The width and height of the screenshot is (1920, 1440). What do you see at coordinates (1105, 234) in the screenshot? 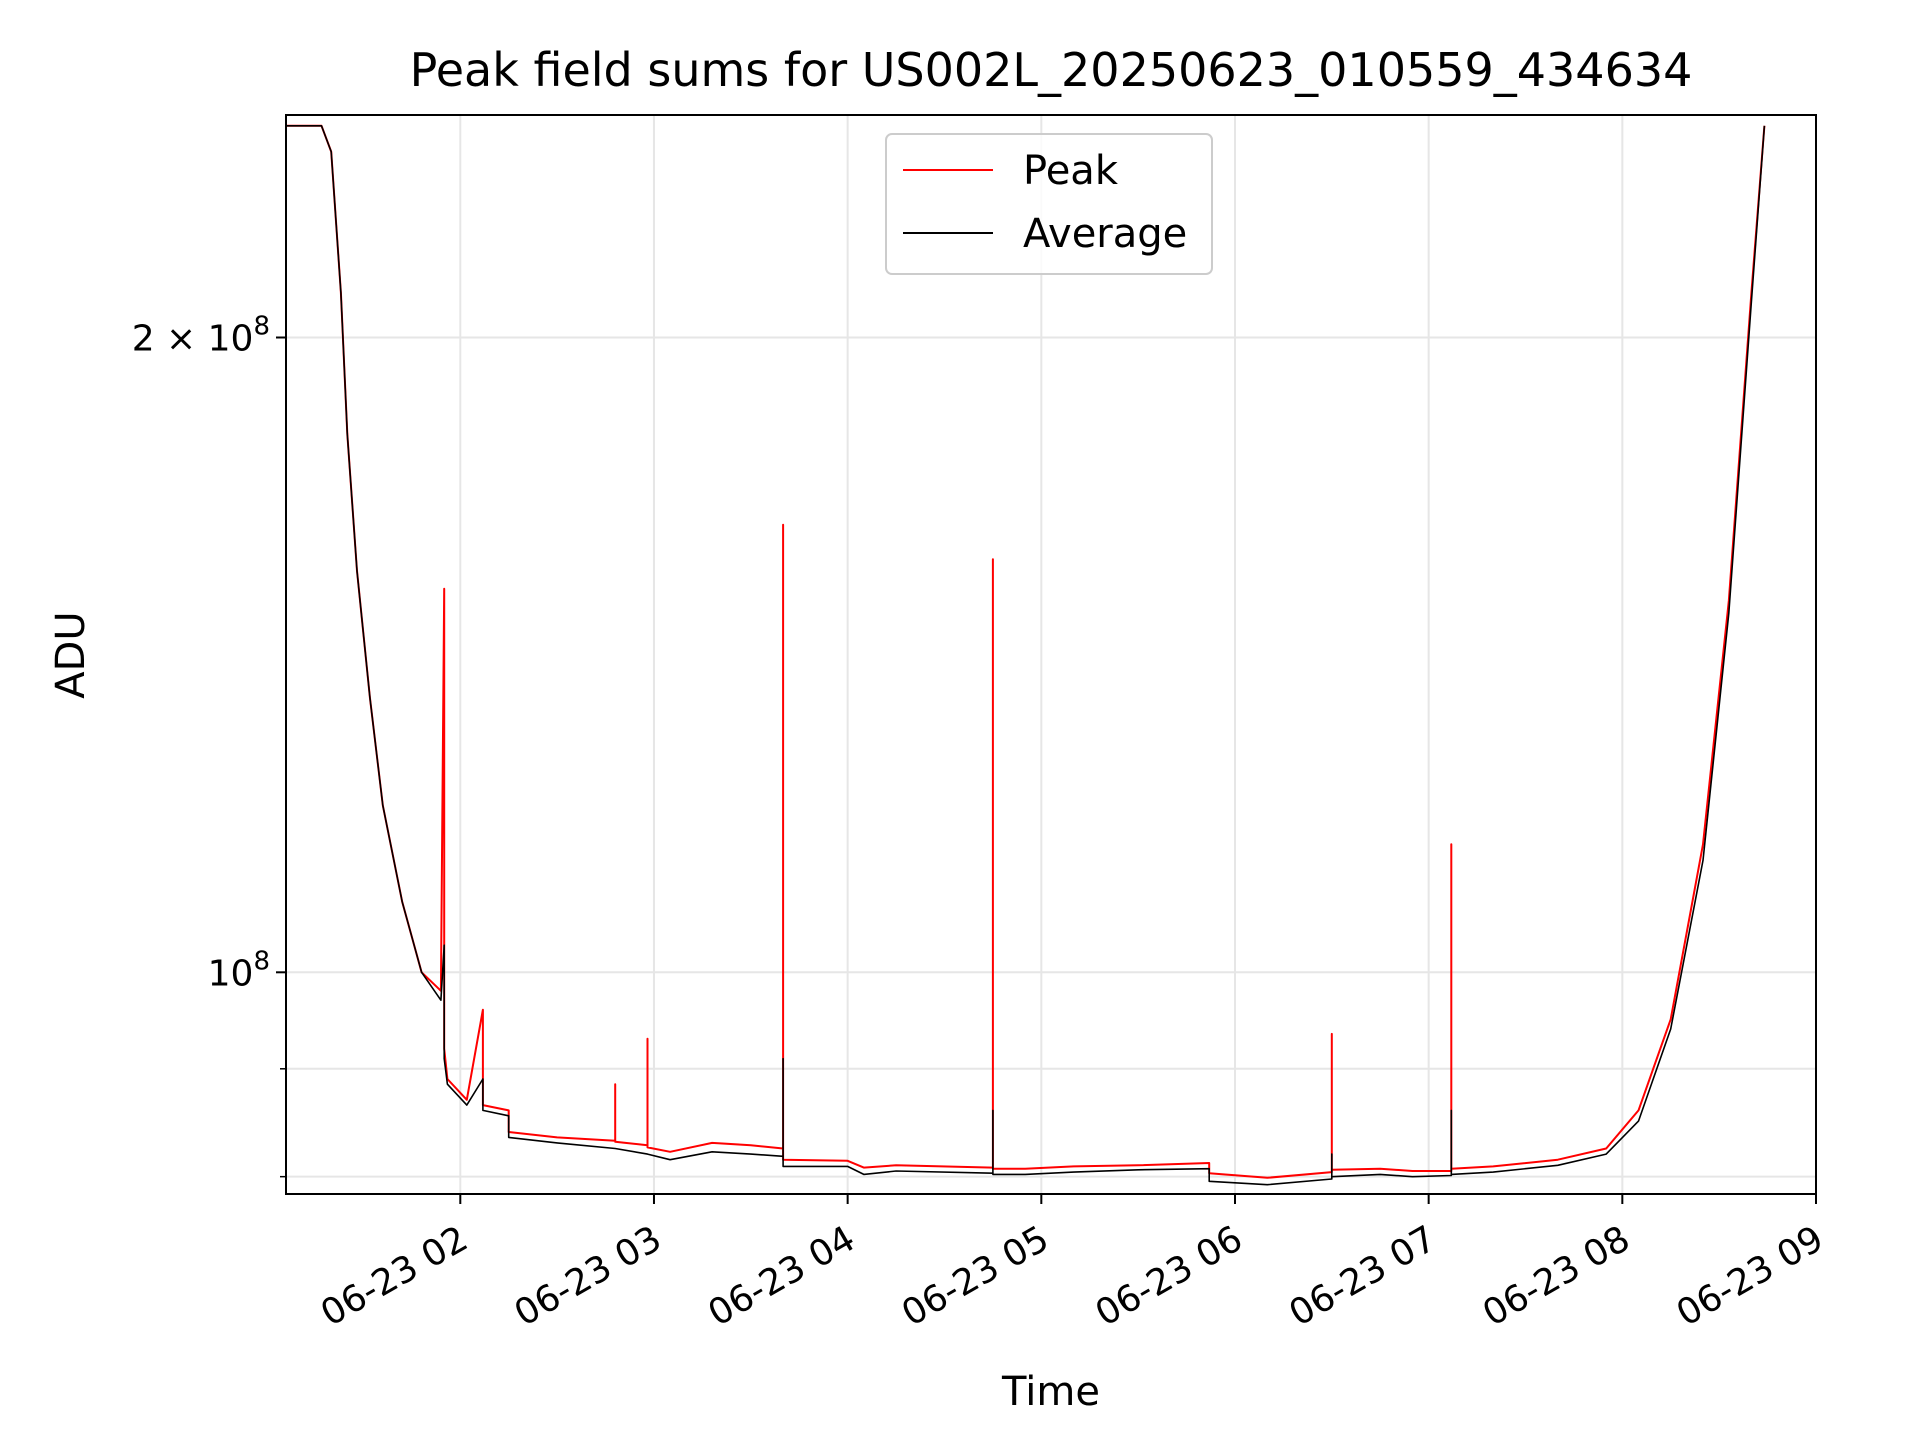
I see `legend-average-label: Average` at bounding box center [1105, 234].